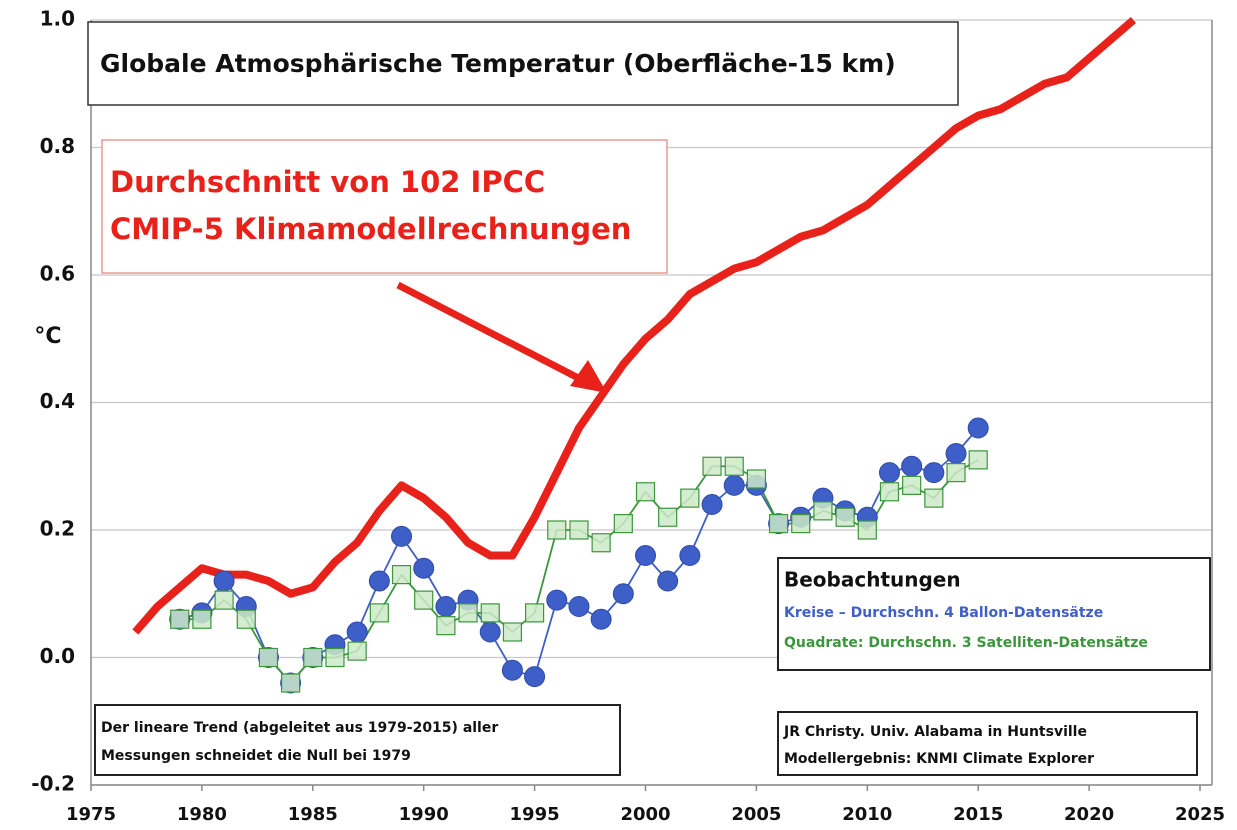 The height and width of the screenshot is (830, 1237). What do you see at coordinates (57, 274) in the screenshot?
I see `y-tick-label: 0.6` at bounding box center [57, 274].